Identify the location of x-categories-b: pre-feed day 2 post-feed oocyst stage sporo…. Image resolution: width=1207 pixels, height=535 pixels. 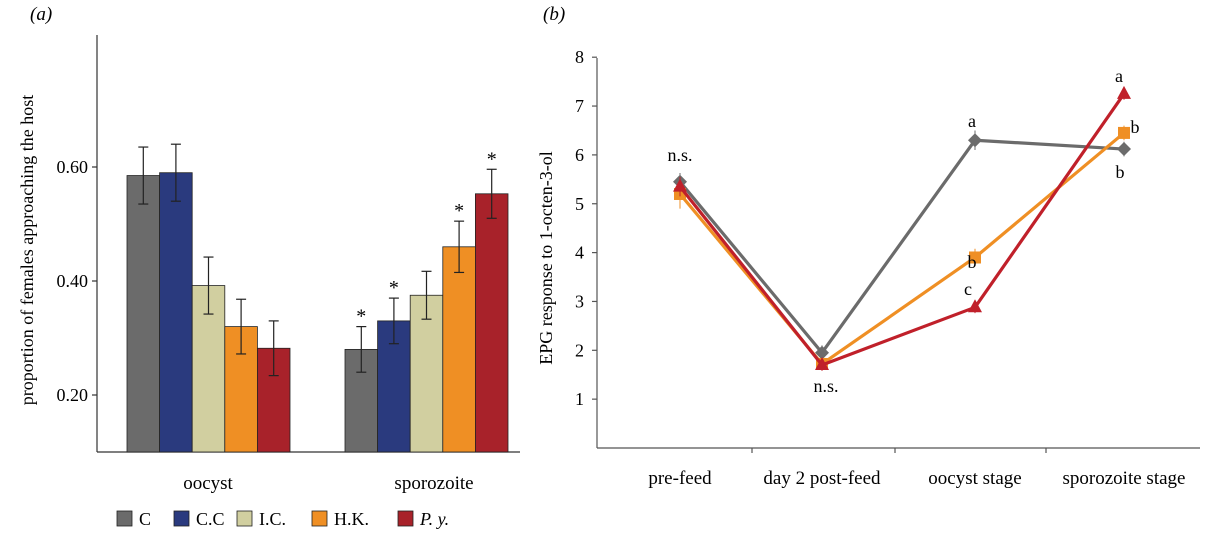
(916, 468).